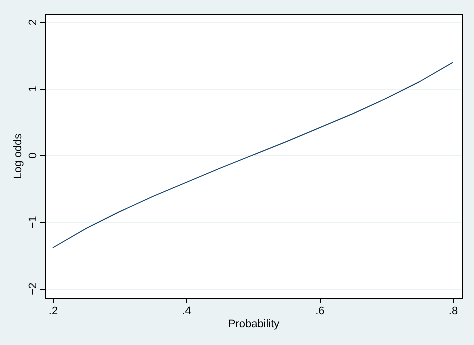 Image resolution: width=474 pixels, height=345 pixels. I want to click on x-tick-label: .4, so click(187, 312).